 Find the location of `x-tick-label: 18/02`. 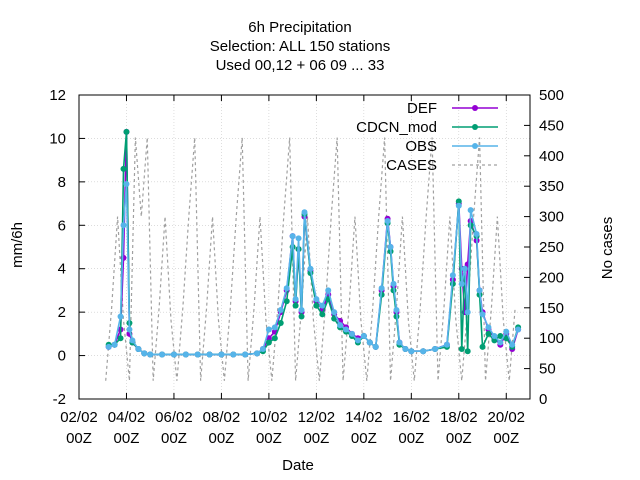

x-tick-label: 18/02 is located at coordinates (459, 417).